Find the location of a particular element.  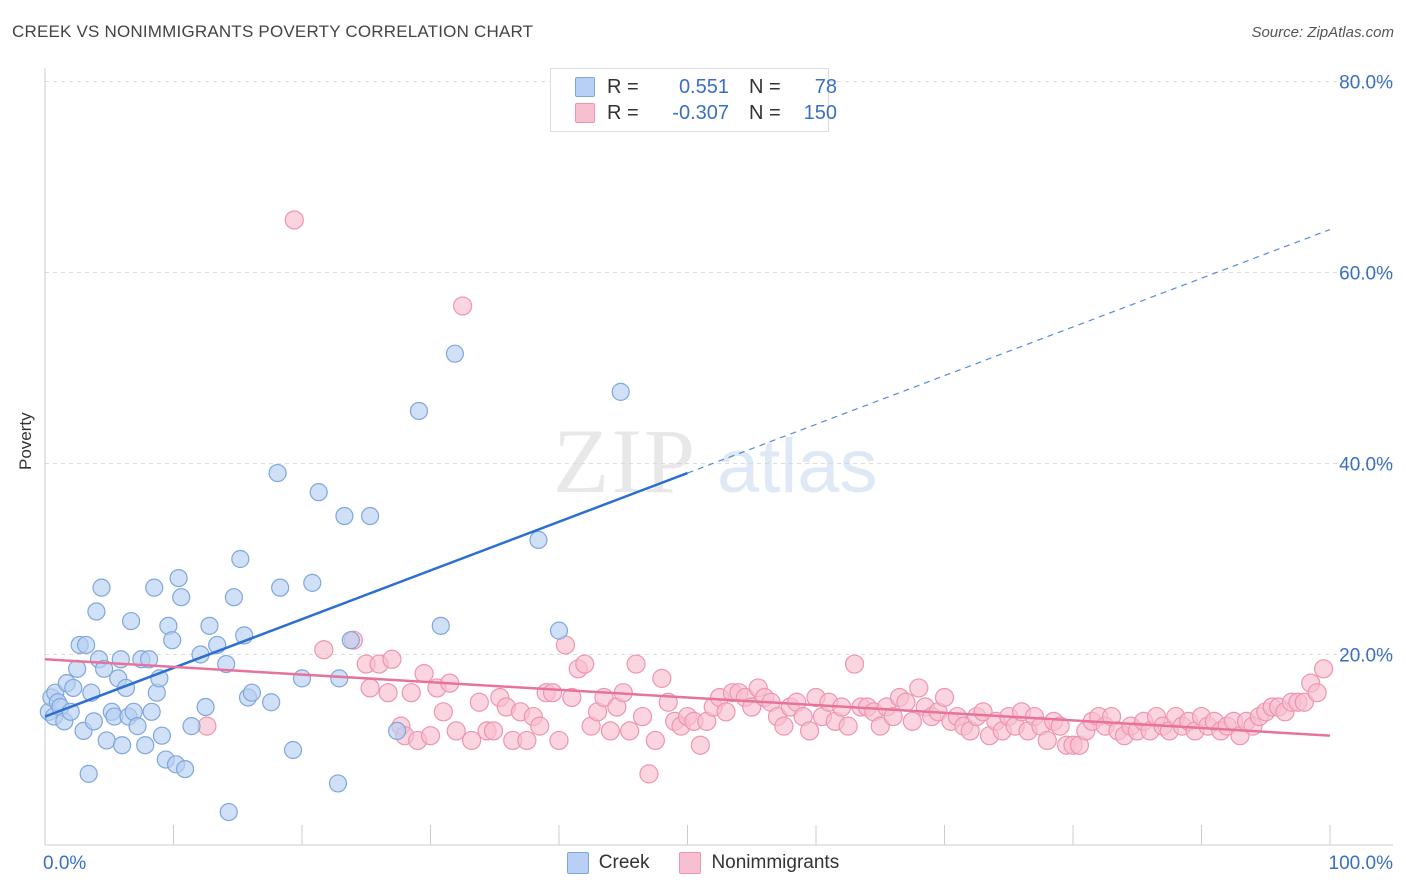

x-tick-label: 100.0% is located at coordinates (1361, 863).